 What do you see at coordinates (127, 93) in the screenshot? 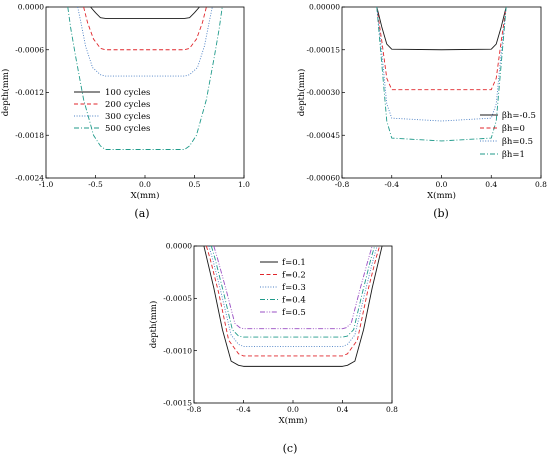
I see `legend-label: 100 cycles` at bounding box center [127, 93].